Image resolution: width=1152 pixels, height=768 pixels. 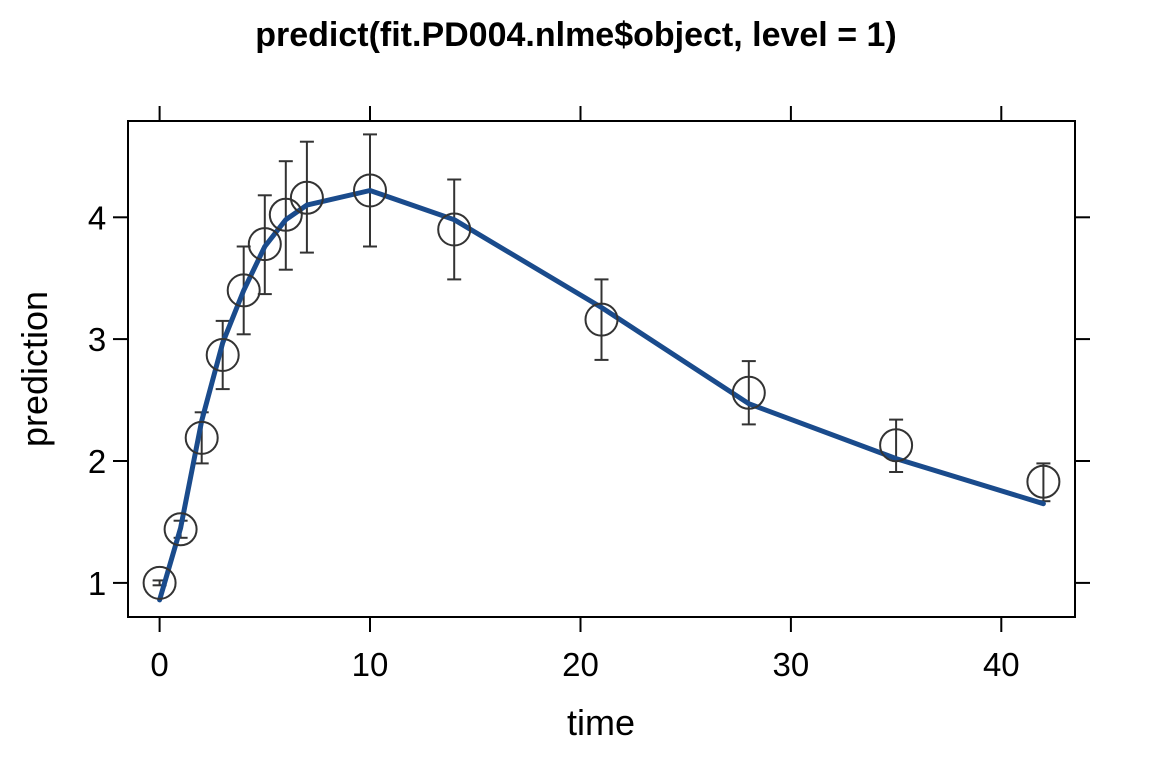 I want to click on x-tick-label-0: 0, so click(x=159, y=664).